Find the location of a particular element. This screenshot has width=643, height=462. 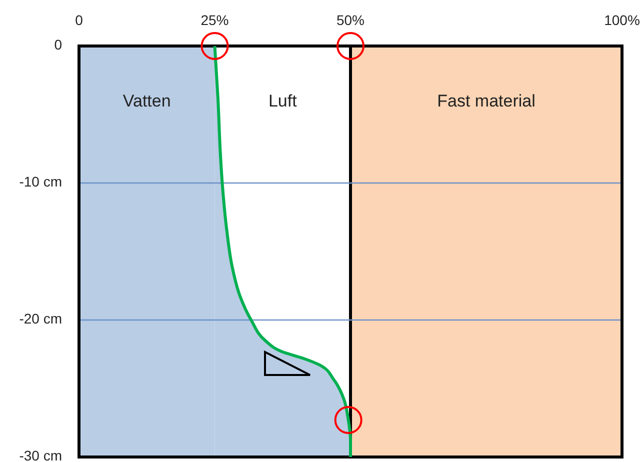

y-tick-label: -30 cm is located at coordinates (40, 455).